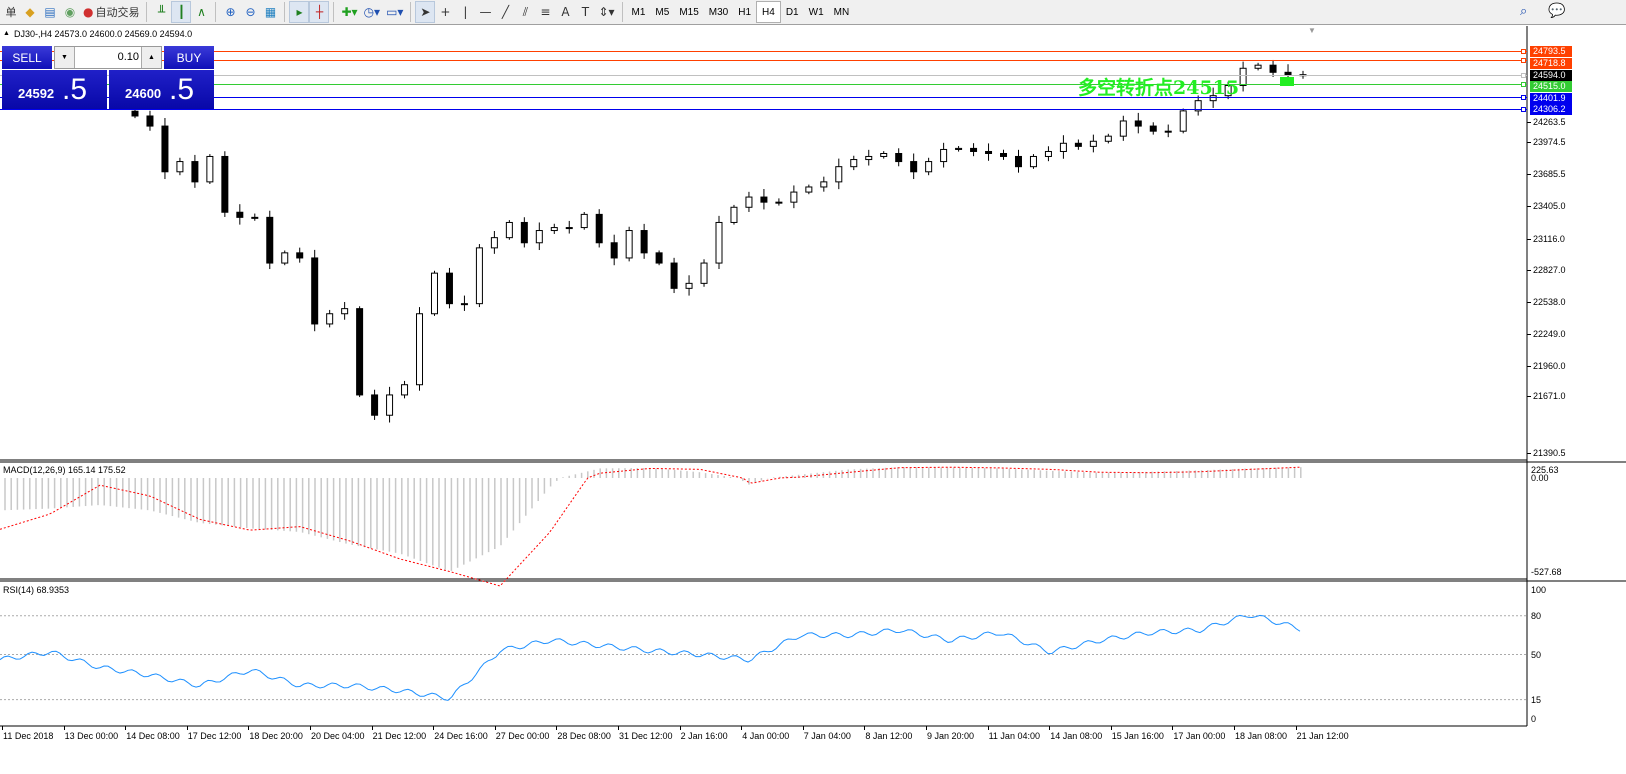  Describe the element at coordinates (1539, 590) in the screenshot. I see `rsi-tick-label: 100` at that location.